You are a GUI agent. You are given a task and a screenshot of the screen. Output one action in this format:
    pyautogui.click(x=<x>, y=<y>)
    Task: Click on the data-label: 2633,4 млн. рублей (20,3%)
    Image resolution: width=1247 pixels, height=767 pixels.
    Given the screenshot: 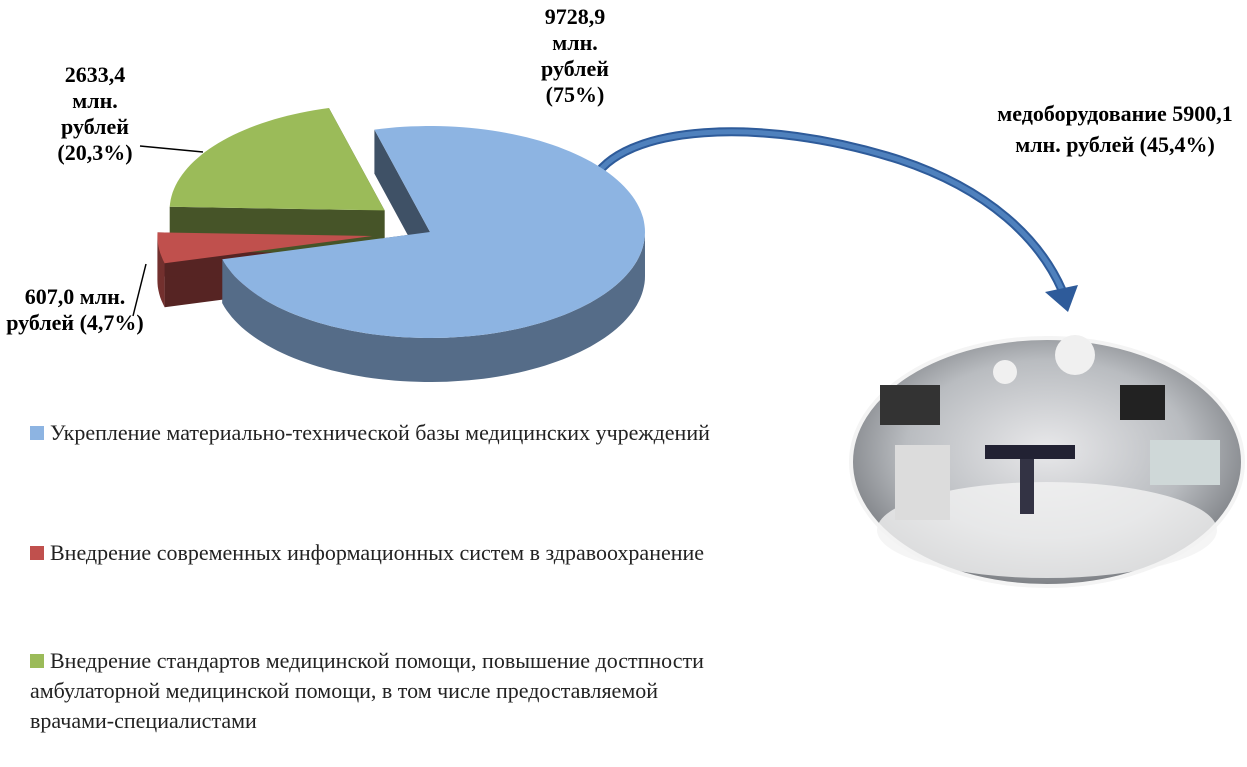 What is the action you would take?
    pyautogui.click(x=95, y=113)
    